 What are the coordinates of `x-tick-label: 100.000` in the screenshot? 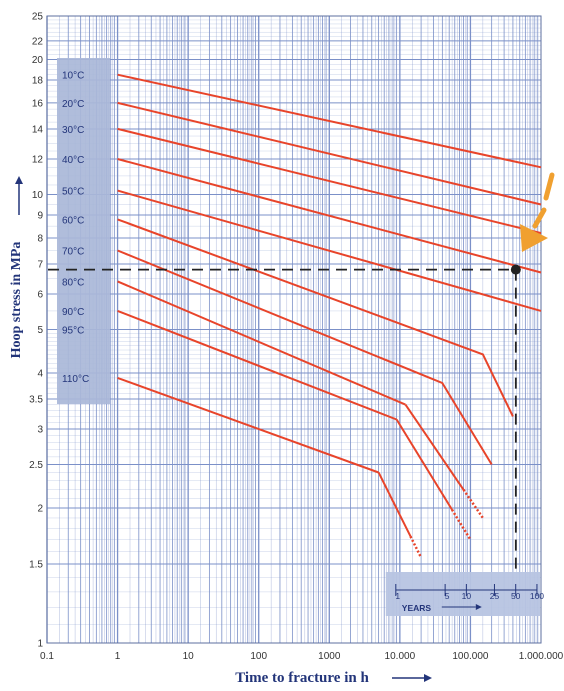 It's located at (470, 656).